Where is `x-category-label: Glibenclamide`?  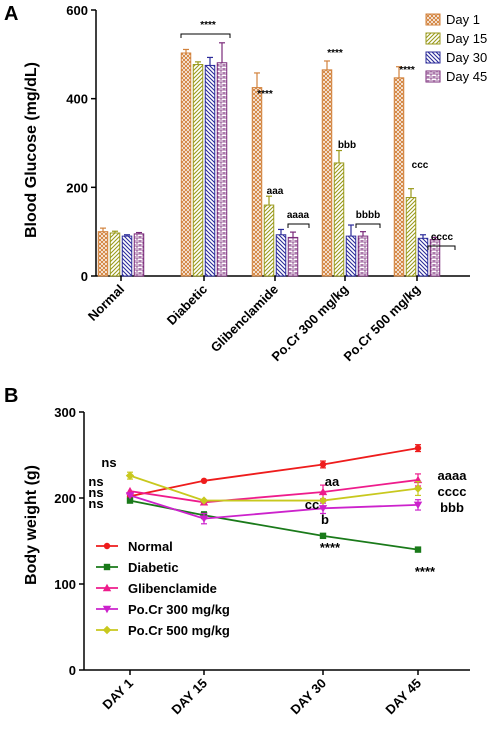
x-category-label: Glibenclamide is located at coordinates (244, 318).